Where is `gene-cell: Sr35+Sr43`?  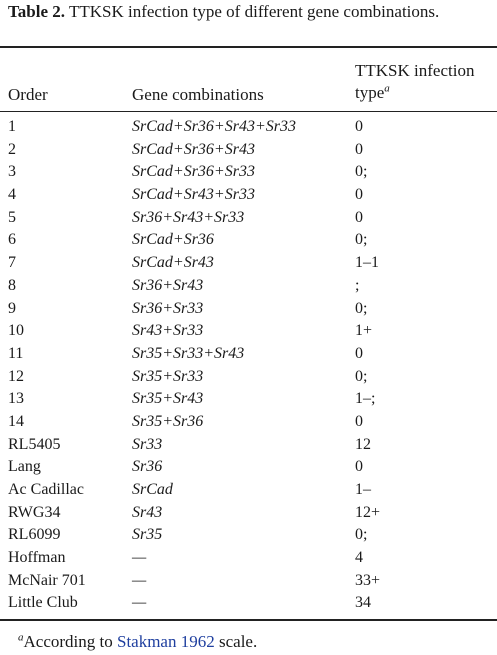 gene-cell: Sr35+Sr43 is located at coordinates (168, 399).